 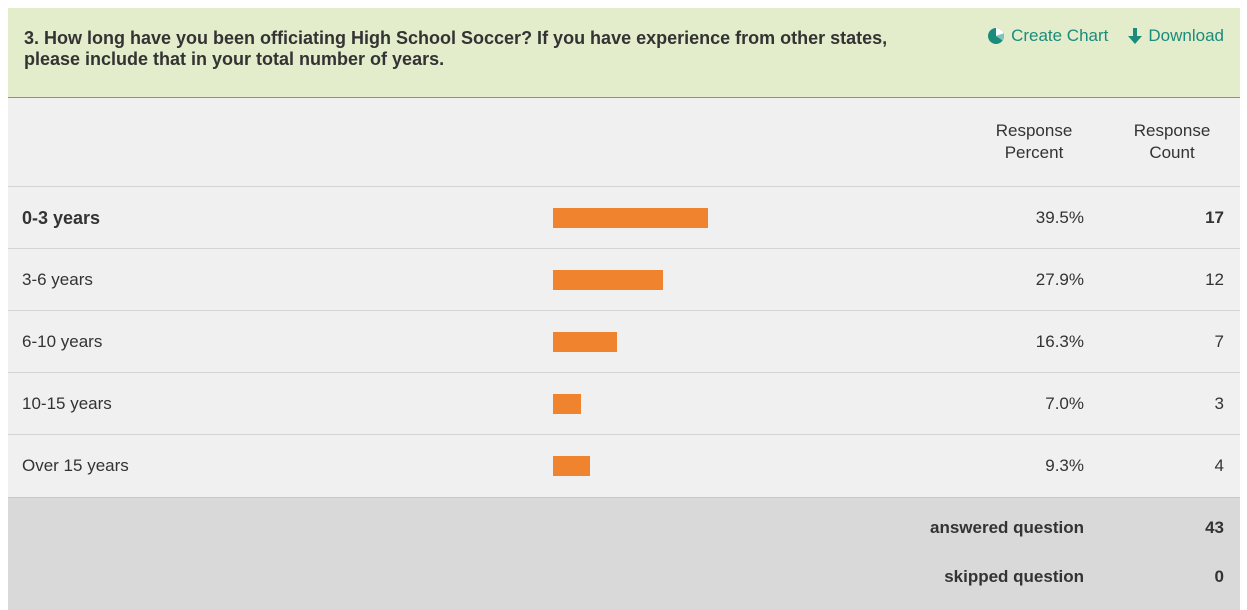 I want to click on create-chart-label: Create Chart, so click(x=1060, y=35).